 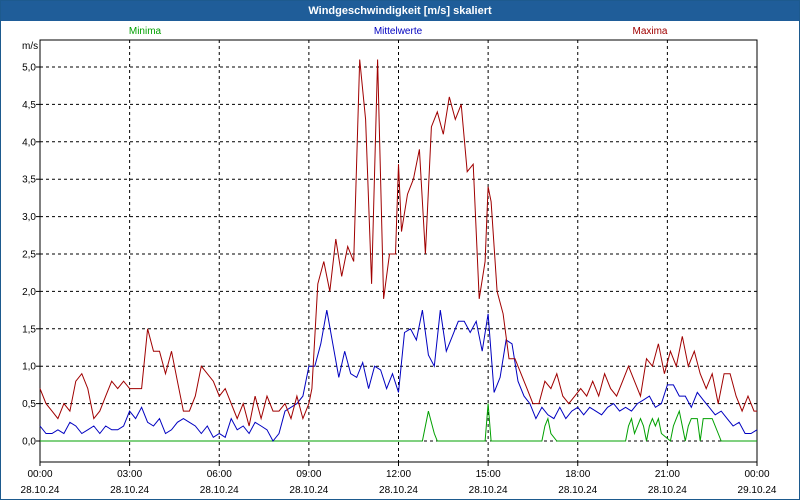 I want to click on y-tick-label: 1,0, so click(x=29, y=367).